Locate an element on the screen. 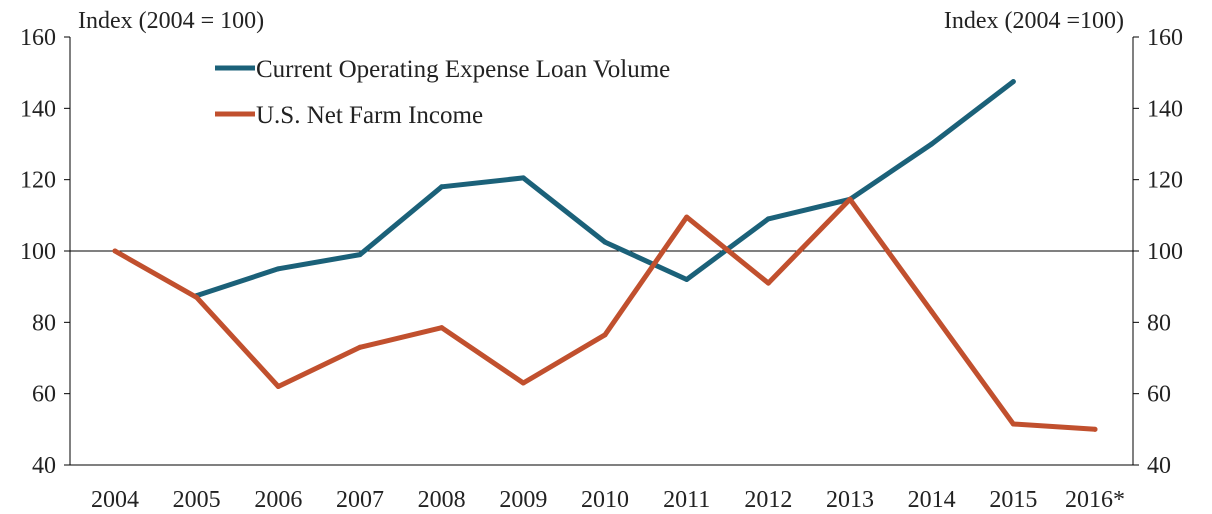  right-tick-label: 120 is located at coordinates (1165, 181).